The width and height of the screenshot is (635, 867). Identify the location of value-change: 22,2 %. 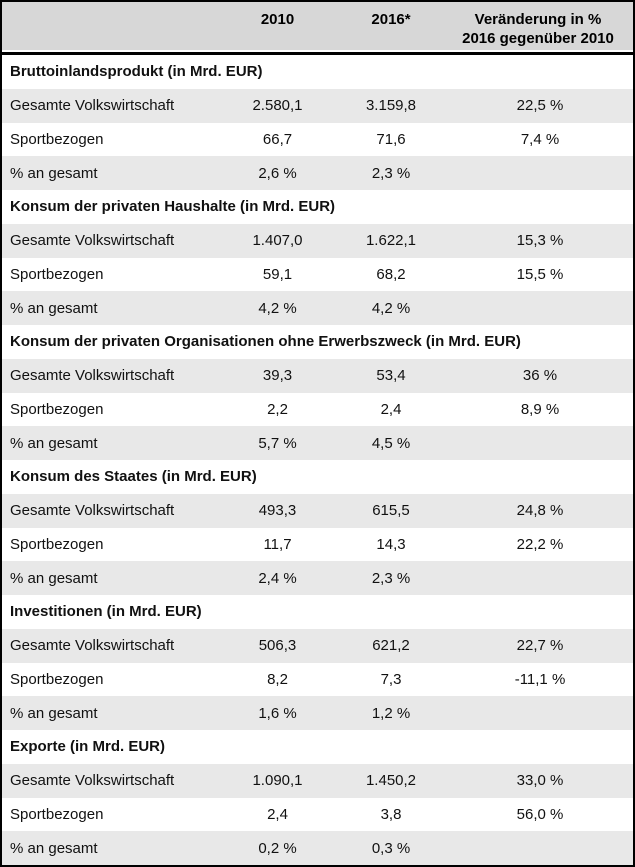
(540, 544).